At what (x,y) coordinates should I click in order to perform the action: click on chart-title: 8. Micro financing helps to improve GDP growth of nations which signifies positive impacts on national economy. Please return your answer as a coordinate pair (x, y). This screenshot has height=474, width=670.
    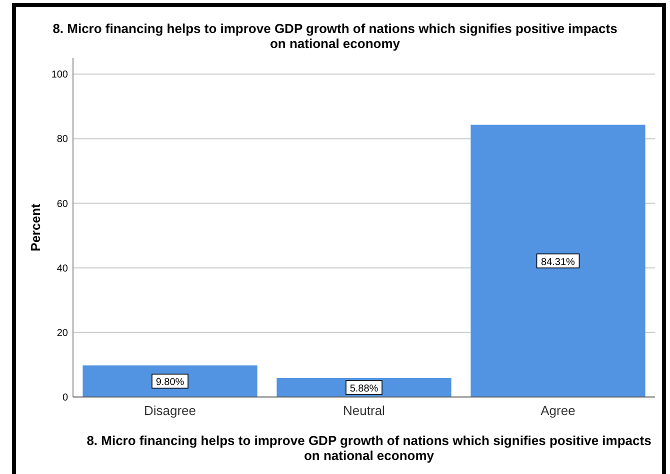
    Looking at the image, I should click on (335, 36).